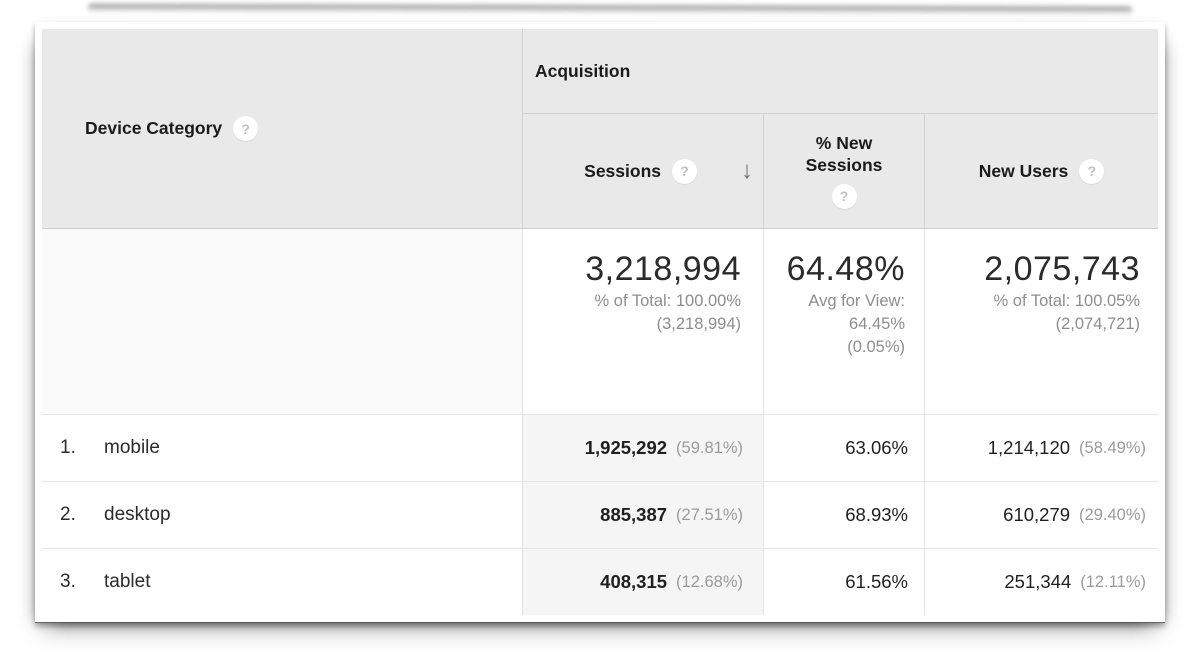 The height and width of the screenshot is (656, 1200). I want to click on summary-dimension-cell, so click(282, 321).